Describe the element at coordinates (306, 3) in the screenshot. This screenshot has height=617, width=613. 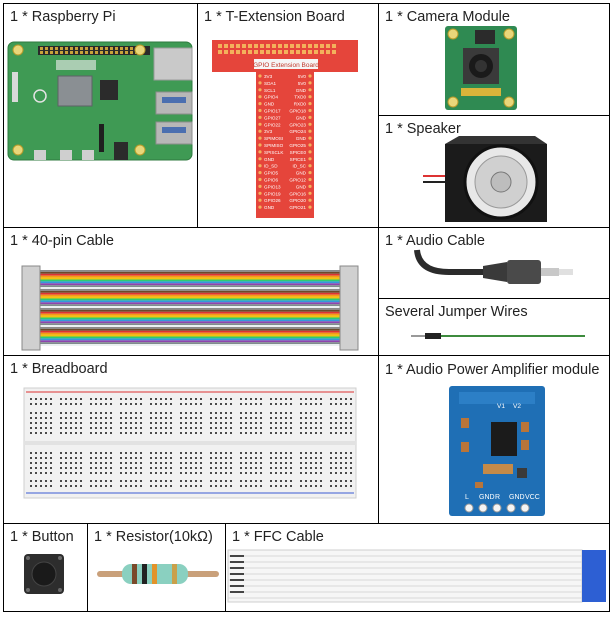
I see `table-border-top` at that location.